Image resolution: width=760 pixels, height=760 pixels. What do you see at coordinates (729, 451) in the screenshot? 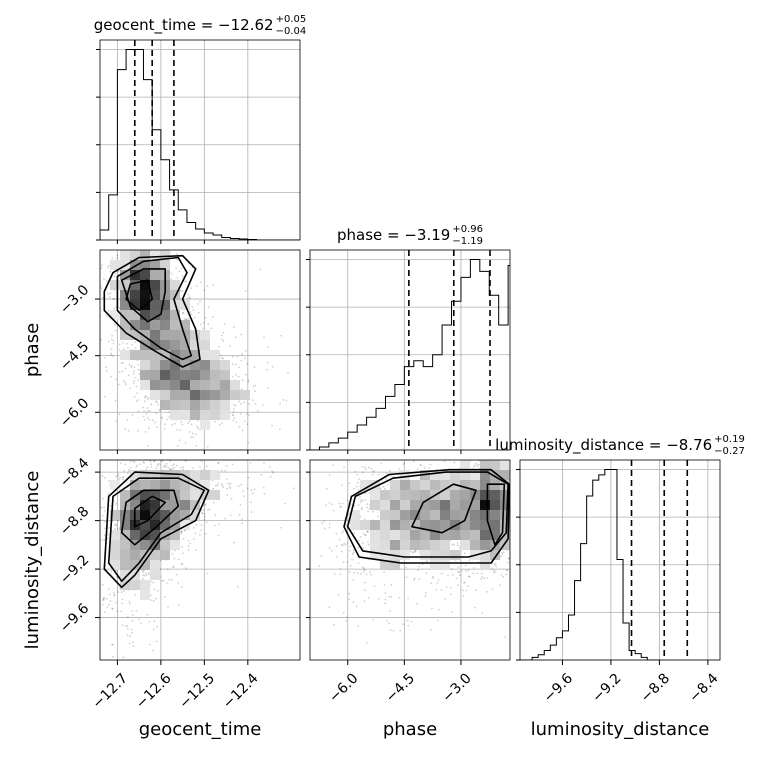
I see `title-sub: −0.27` at bounding box center [729, 451].